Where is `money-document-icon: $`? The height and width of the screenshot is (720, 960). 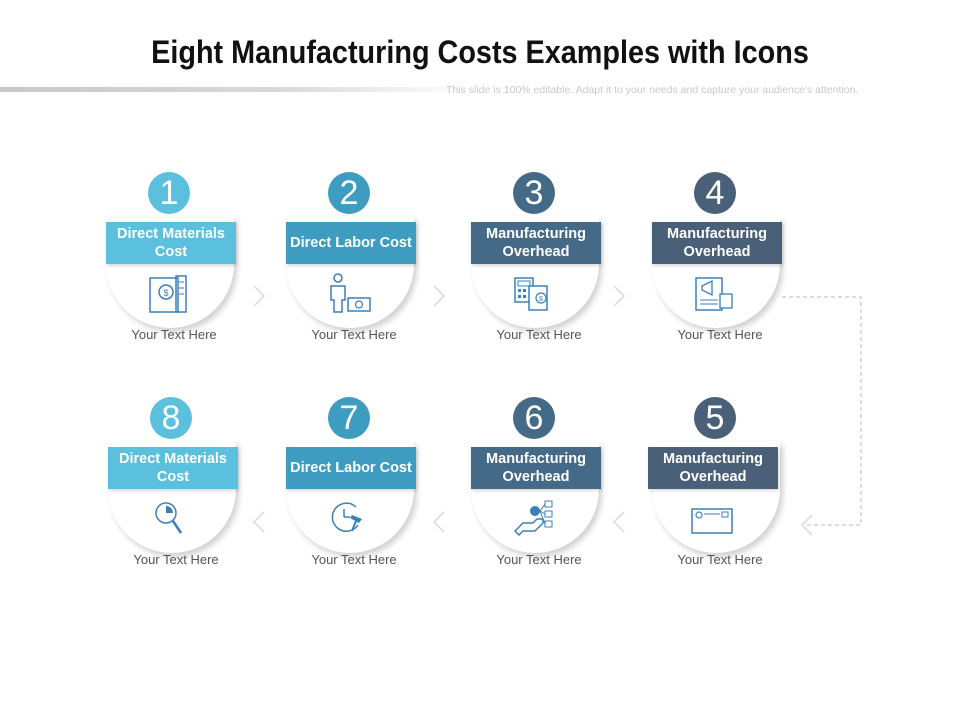 money-document-icon: $ is located at coordinates (168, 294).